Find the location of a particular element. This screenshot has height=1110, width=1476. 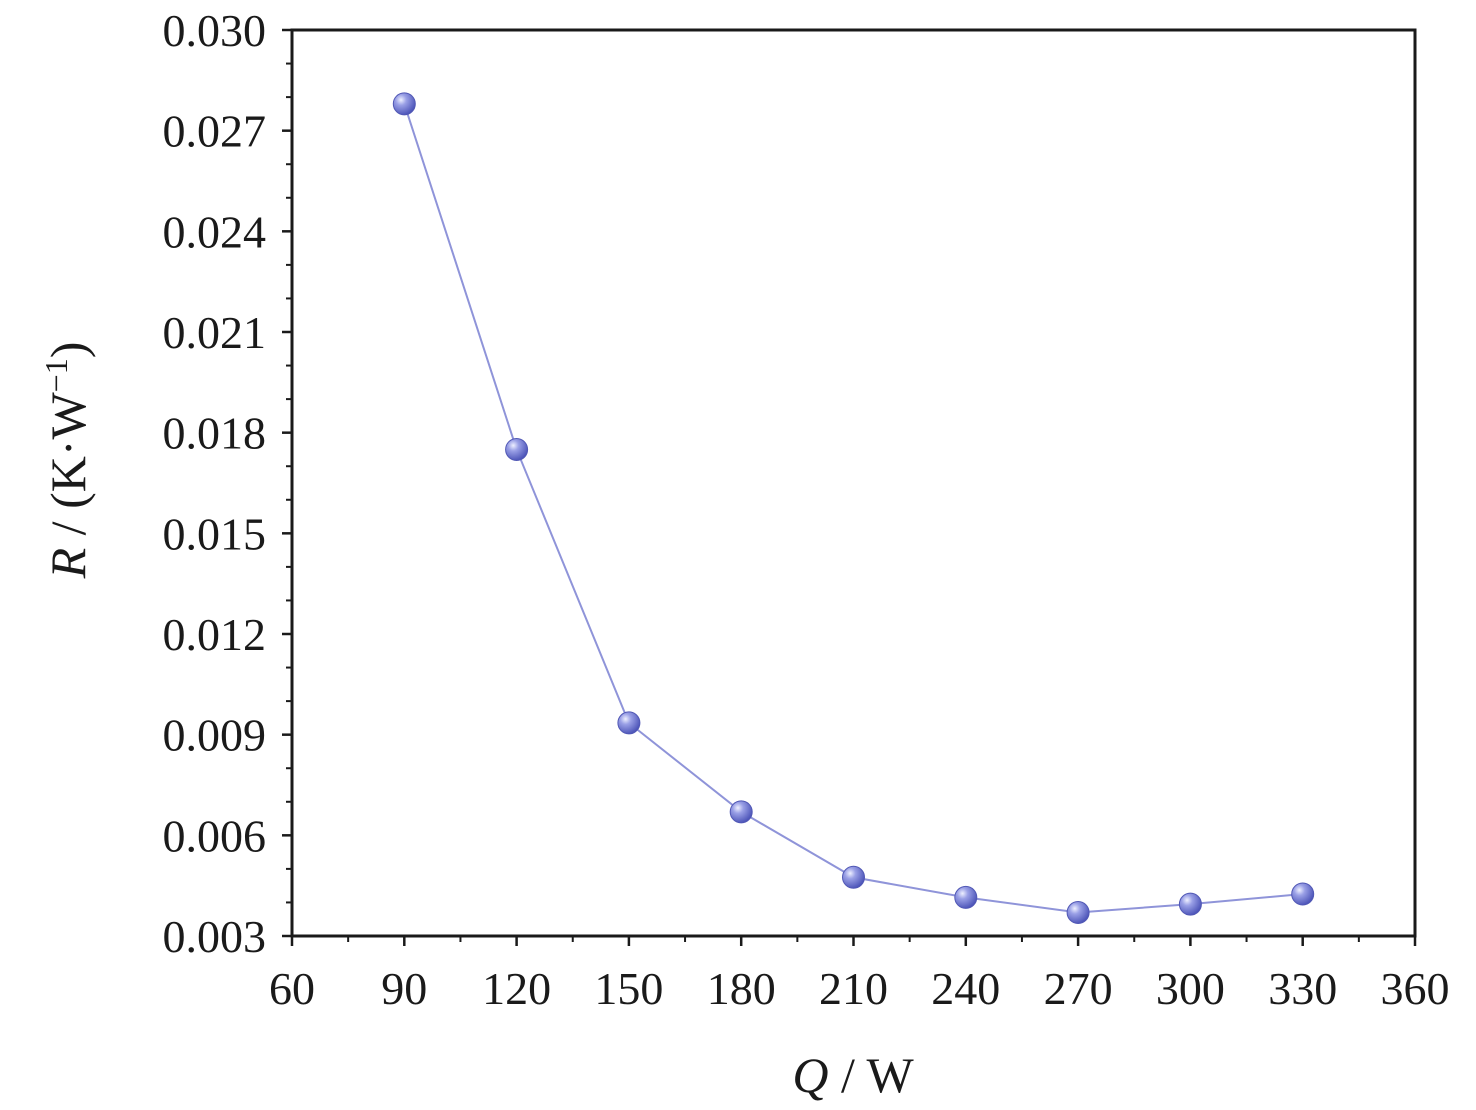

x-axis-ticks is located at coordinates (853, 941).